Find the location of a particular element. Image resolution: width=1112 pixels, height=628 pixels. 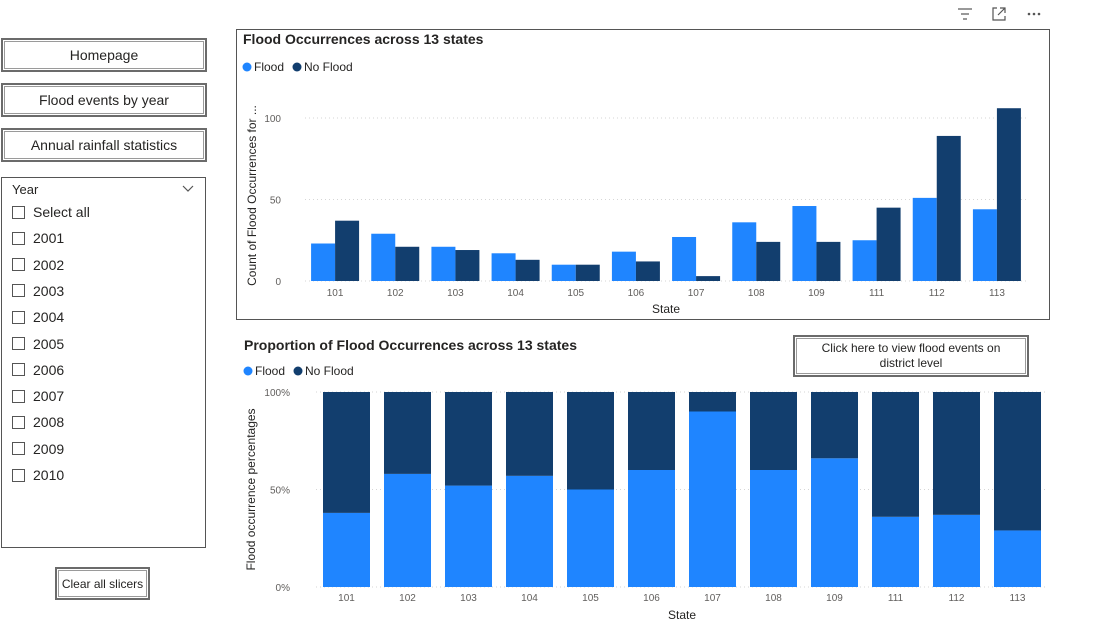

slicer-item-2001: 2001 is located at coordinates (38, 238).